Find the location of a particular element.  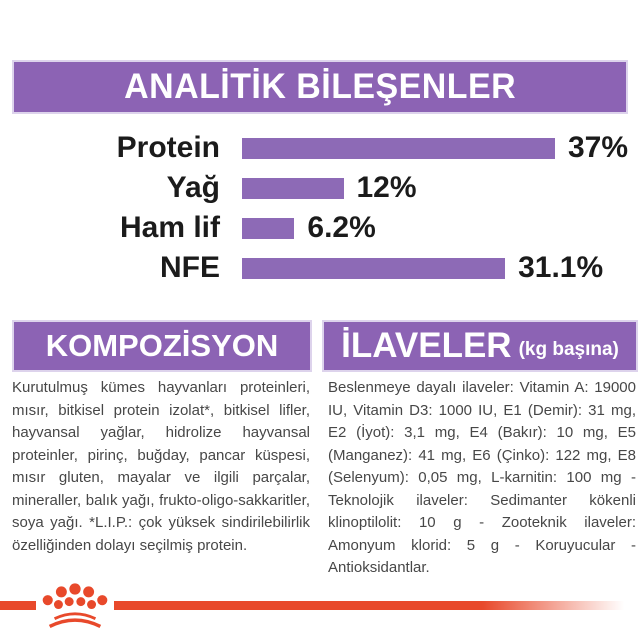

chart-row: Ham lif 6.2% is located at coordinates (320, 228).